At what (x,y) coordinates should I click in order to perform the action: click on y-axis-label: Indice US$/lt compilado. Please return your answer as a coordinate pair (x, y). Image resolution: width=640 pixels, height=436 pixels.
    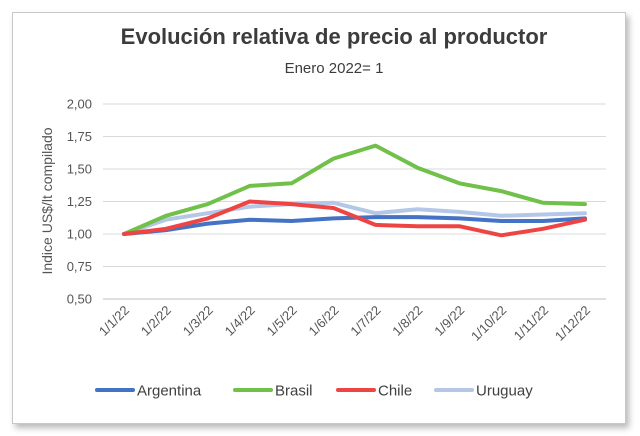
    Looking at the image, I should click on (47, 200).